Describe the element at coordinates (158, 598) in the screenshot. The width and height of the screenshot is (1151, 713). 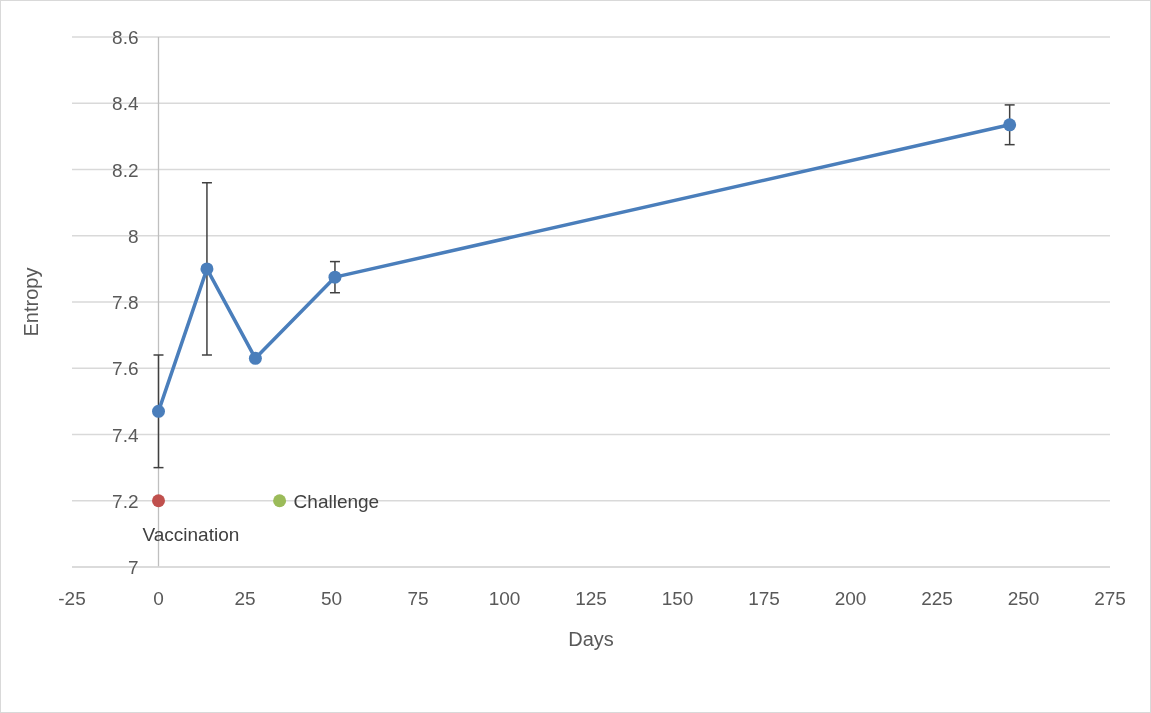
I see `x-tick-label: 0` at that location.